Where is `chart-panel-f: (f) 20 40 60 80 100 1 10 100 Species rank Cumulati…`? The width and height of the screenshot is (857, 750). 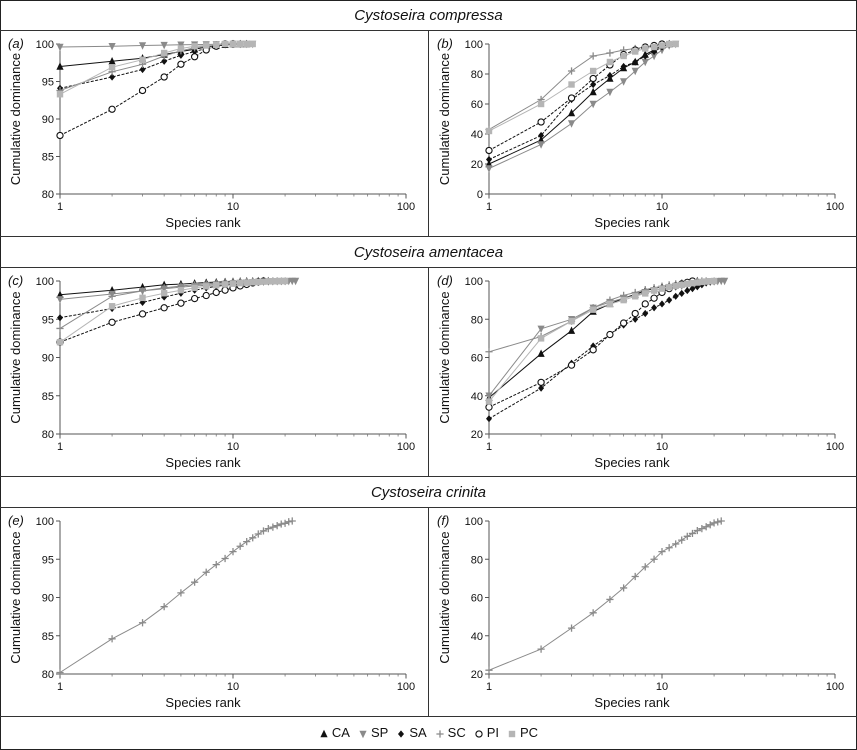 chart-panel-f: (f) 20 40 60 80 100 1 10 100 Species rank Cumulati… is located at coordinates (640, 611).